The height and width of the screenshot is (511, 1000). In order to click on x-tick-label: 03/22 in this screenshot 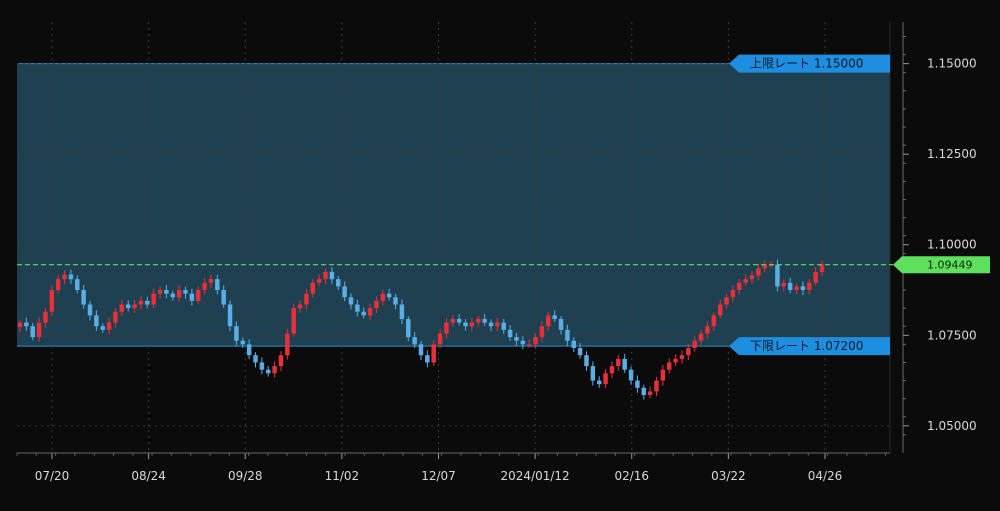, I will do `click(728, 476)`.